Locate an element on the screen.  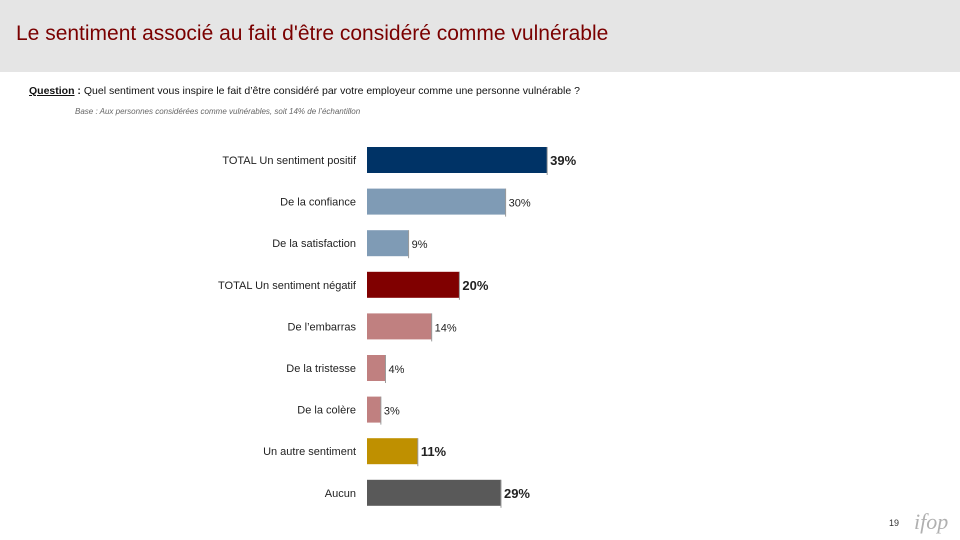
category-label: Un autre sentiment is located at coordinates (309, 452).